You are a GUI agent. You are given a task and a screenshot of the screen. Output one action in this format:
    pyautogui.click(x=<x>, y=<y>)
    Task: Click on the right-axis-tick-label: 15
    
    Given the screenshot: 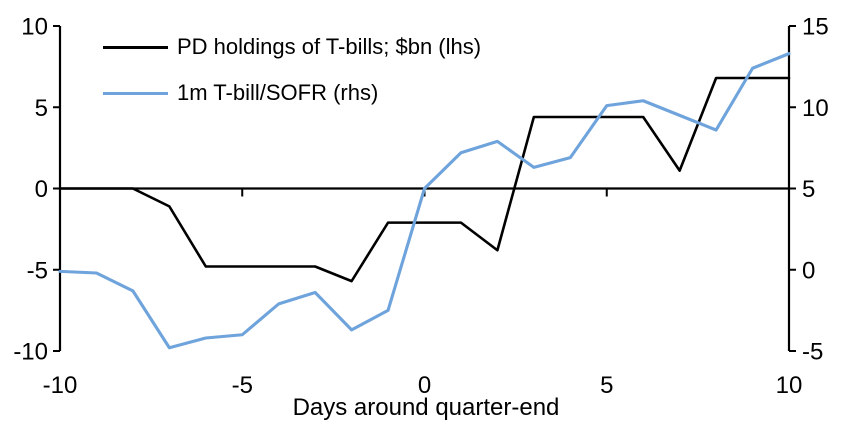 What is the action you would take?
    pyautogui.click(x=815, y=27)
    